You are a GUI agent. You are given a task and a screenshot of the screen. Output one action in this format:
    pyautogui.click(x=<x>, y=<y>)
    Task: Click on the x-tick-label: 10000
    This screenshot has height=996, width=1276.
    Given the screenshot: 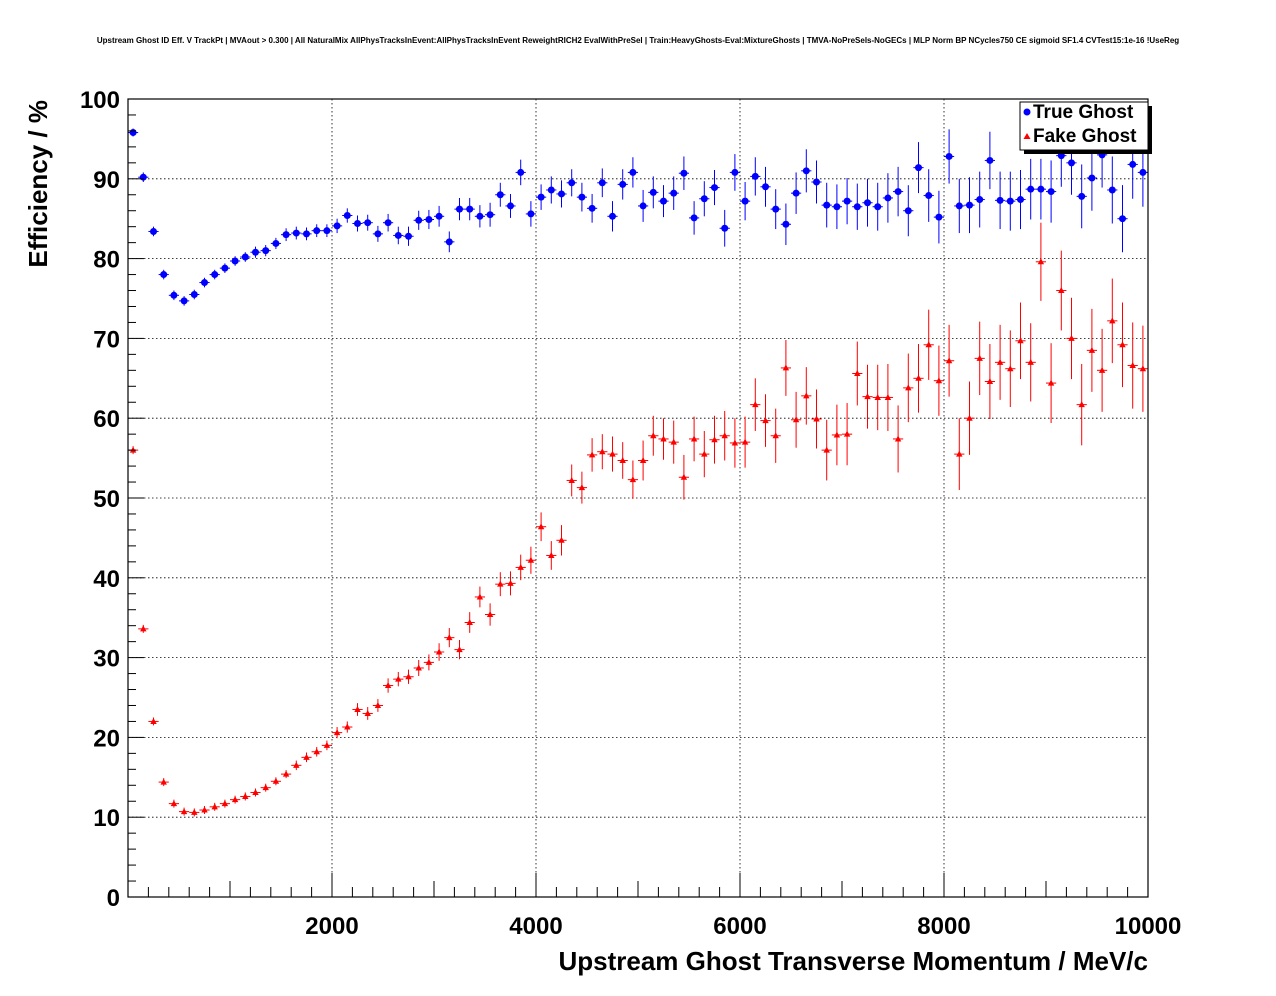 What is the action you would take?
    pyautogui.click(x=1148, y=926)
    